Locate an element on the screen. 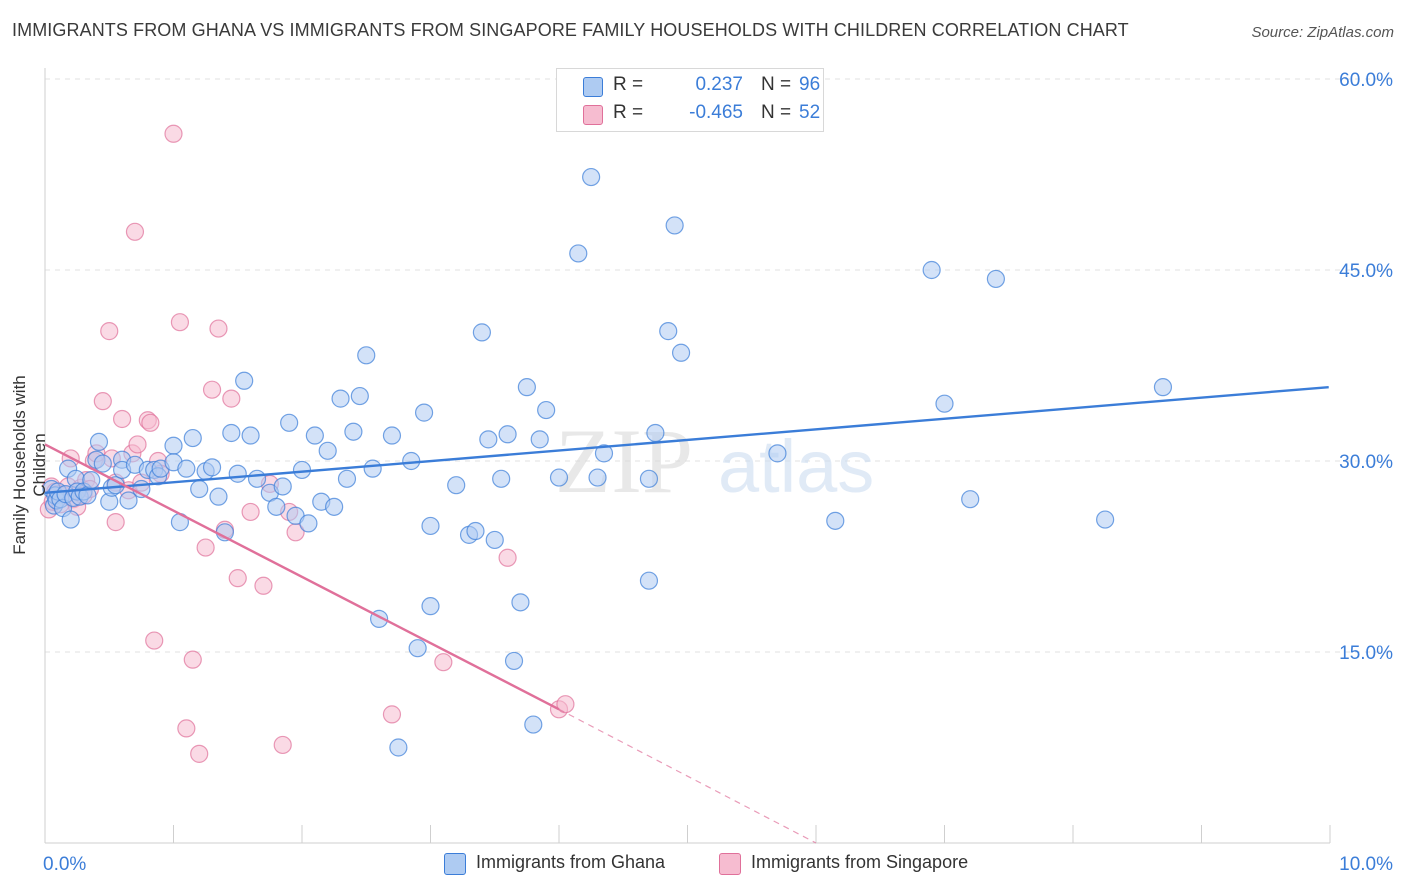 This screenshot has height=892, width=1406. legend-swatch-singapore is located at coordinates (593, 115).